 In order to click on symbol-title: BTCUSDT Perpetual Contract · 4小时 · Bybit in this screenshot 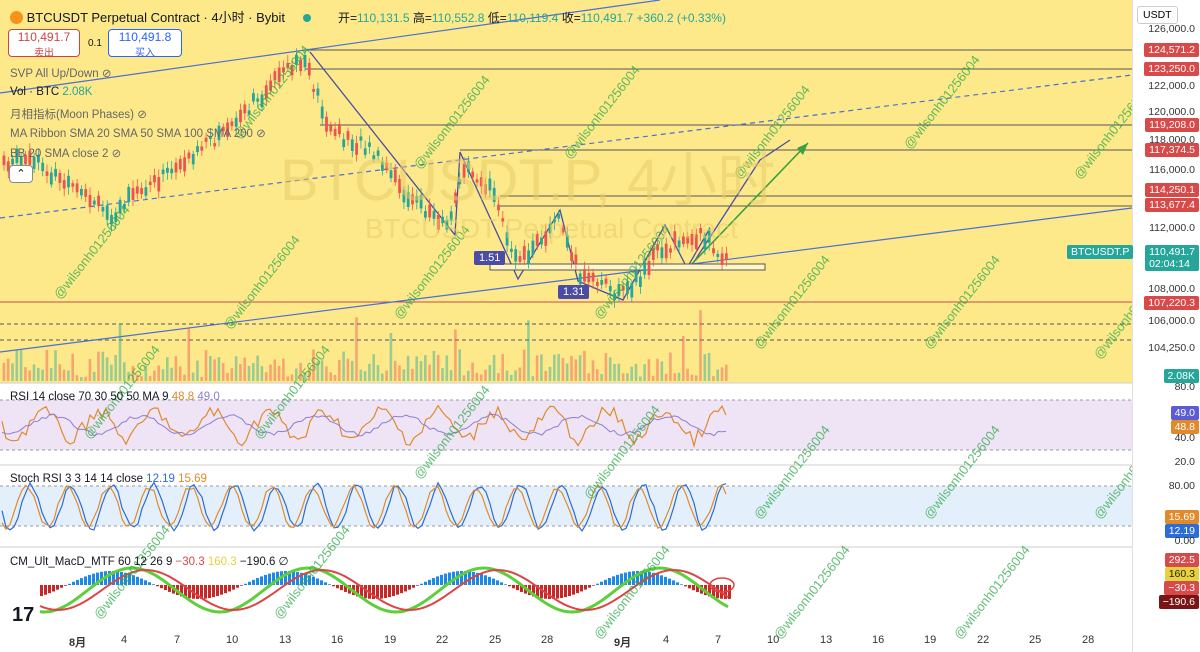, I will do `click(160, 16)`.